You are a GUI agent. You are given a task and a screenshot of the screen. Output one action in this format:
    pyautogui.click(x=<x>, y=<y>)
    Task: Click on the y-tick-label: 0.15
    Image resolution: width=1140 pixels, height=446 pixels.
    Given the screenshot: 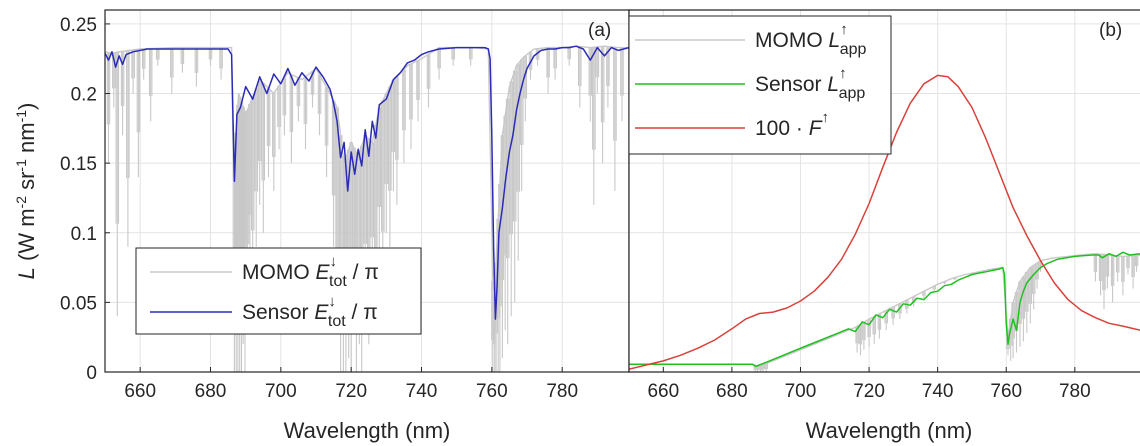 What is the action you would take?
    pyautogui.click(x=78, y=164)
    